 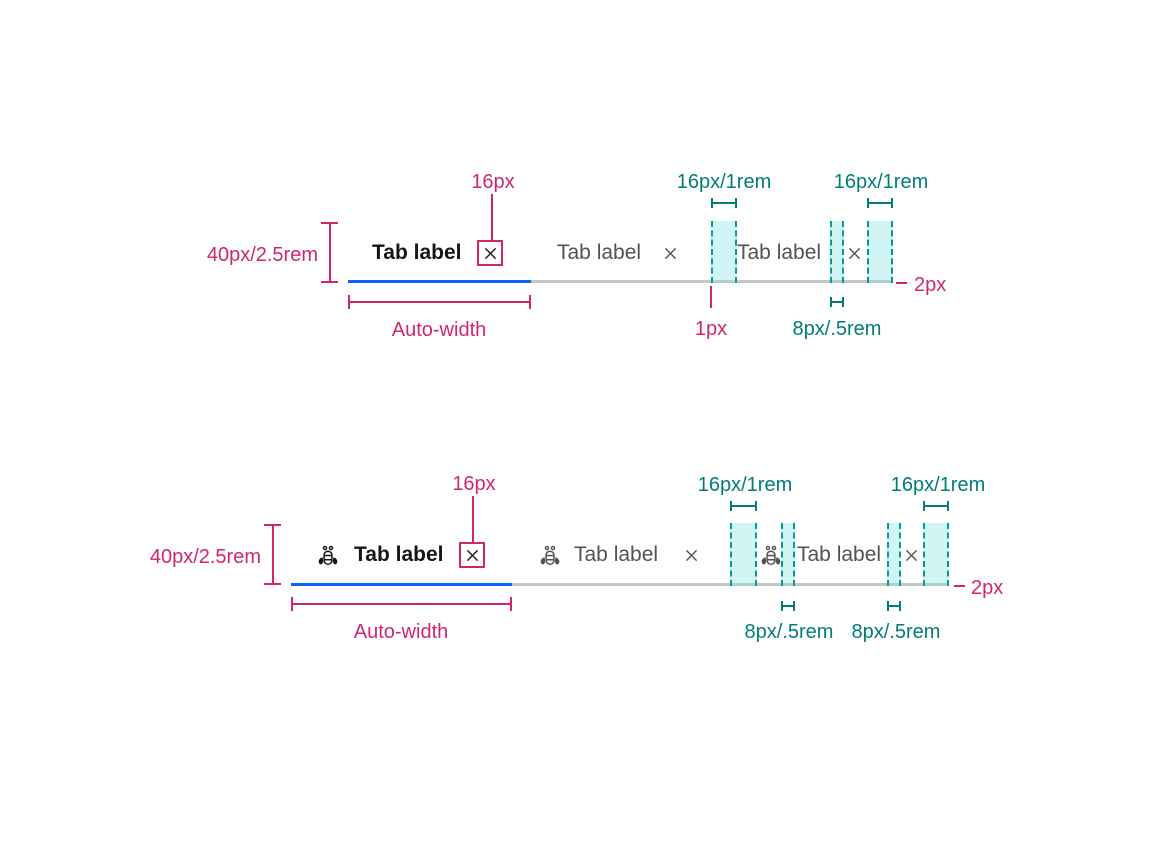 I want to click on annotation-padding-before-label-bracket, so click(x=724, y=203).